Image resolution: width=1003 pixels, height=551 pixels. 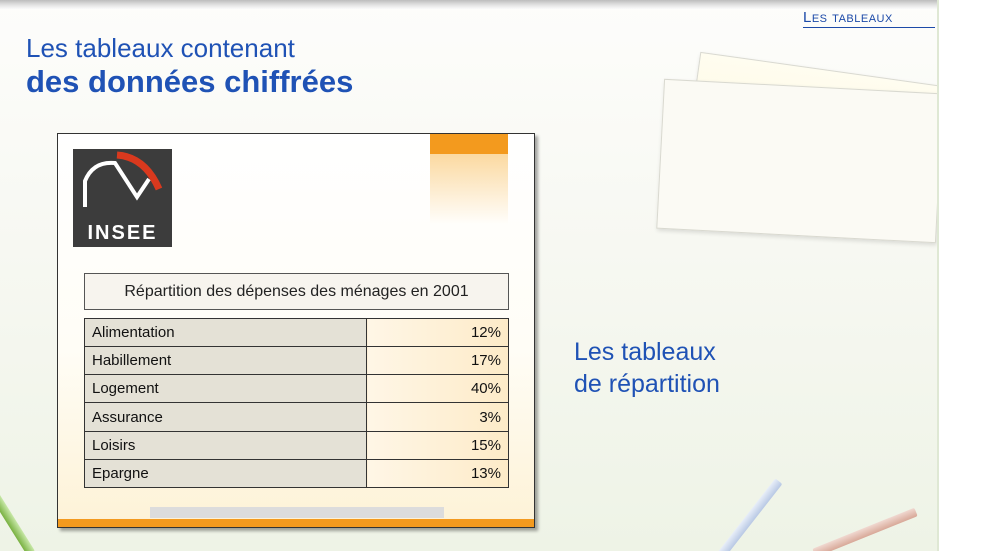 I want to click on right-margin, so click(x=970, y=275).